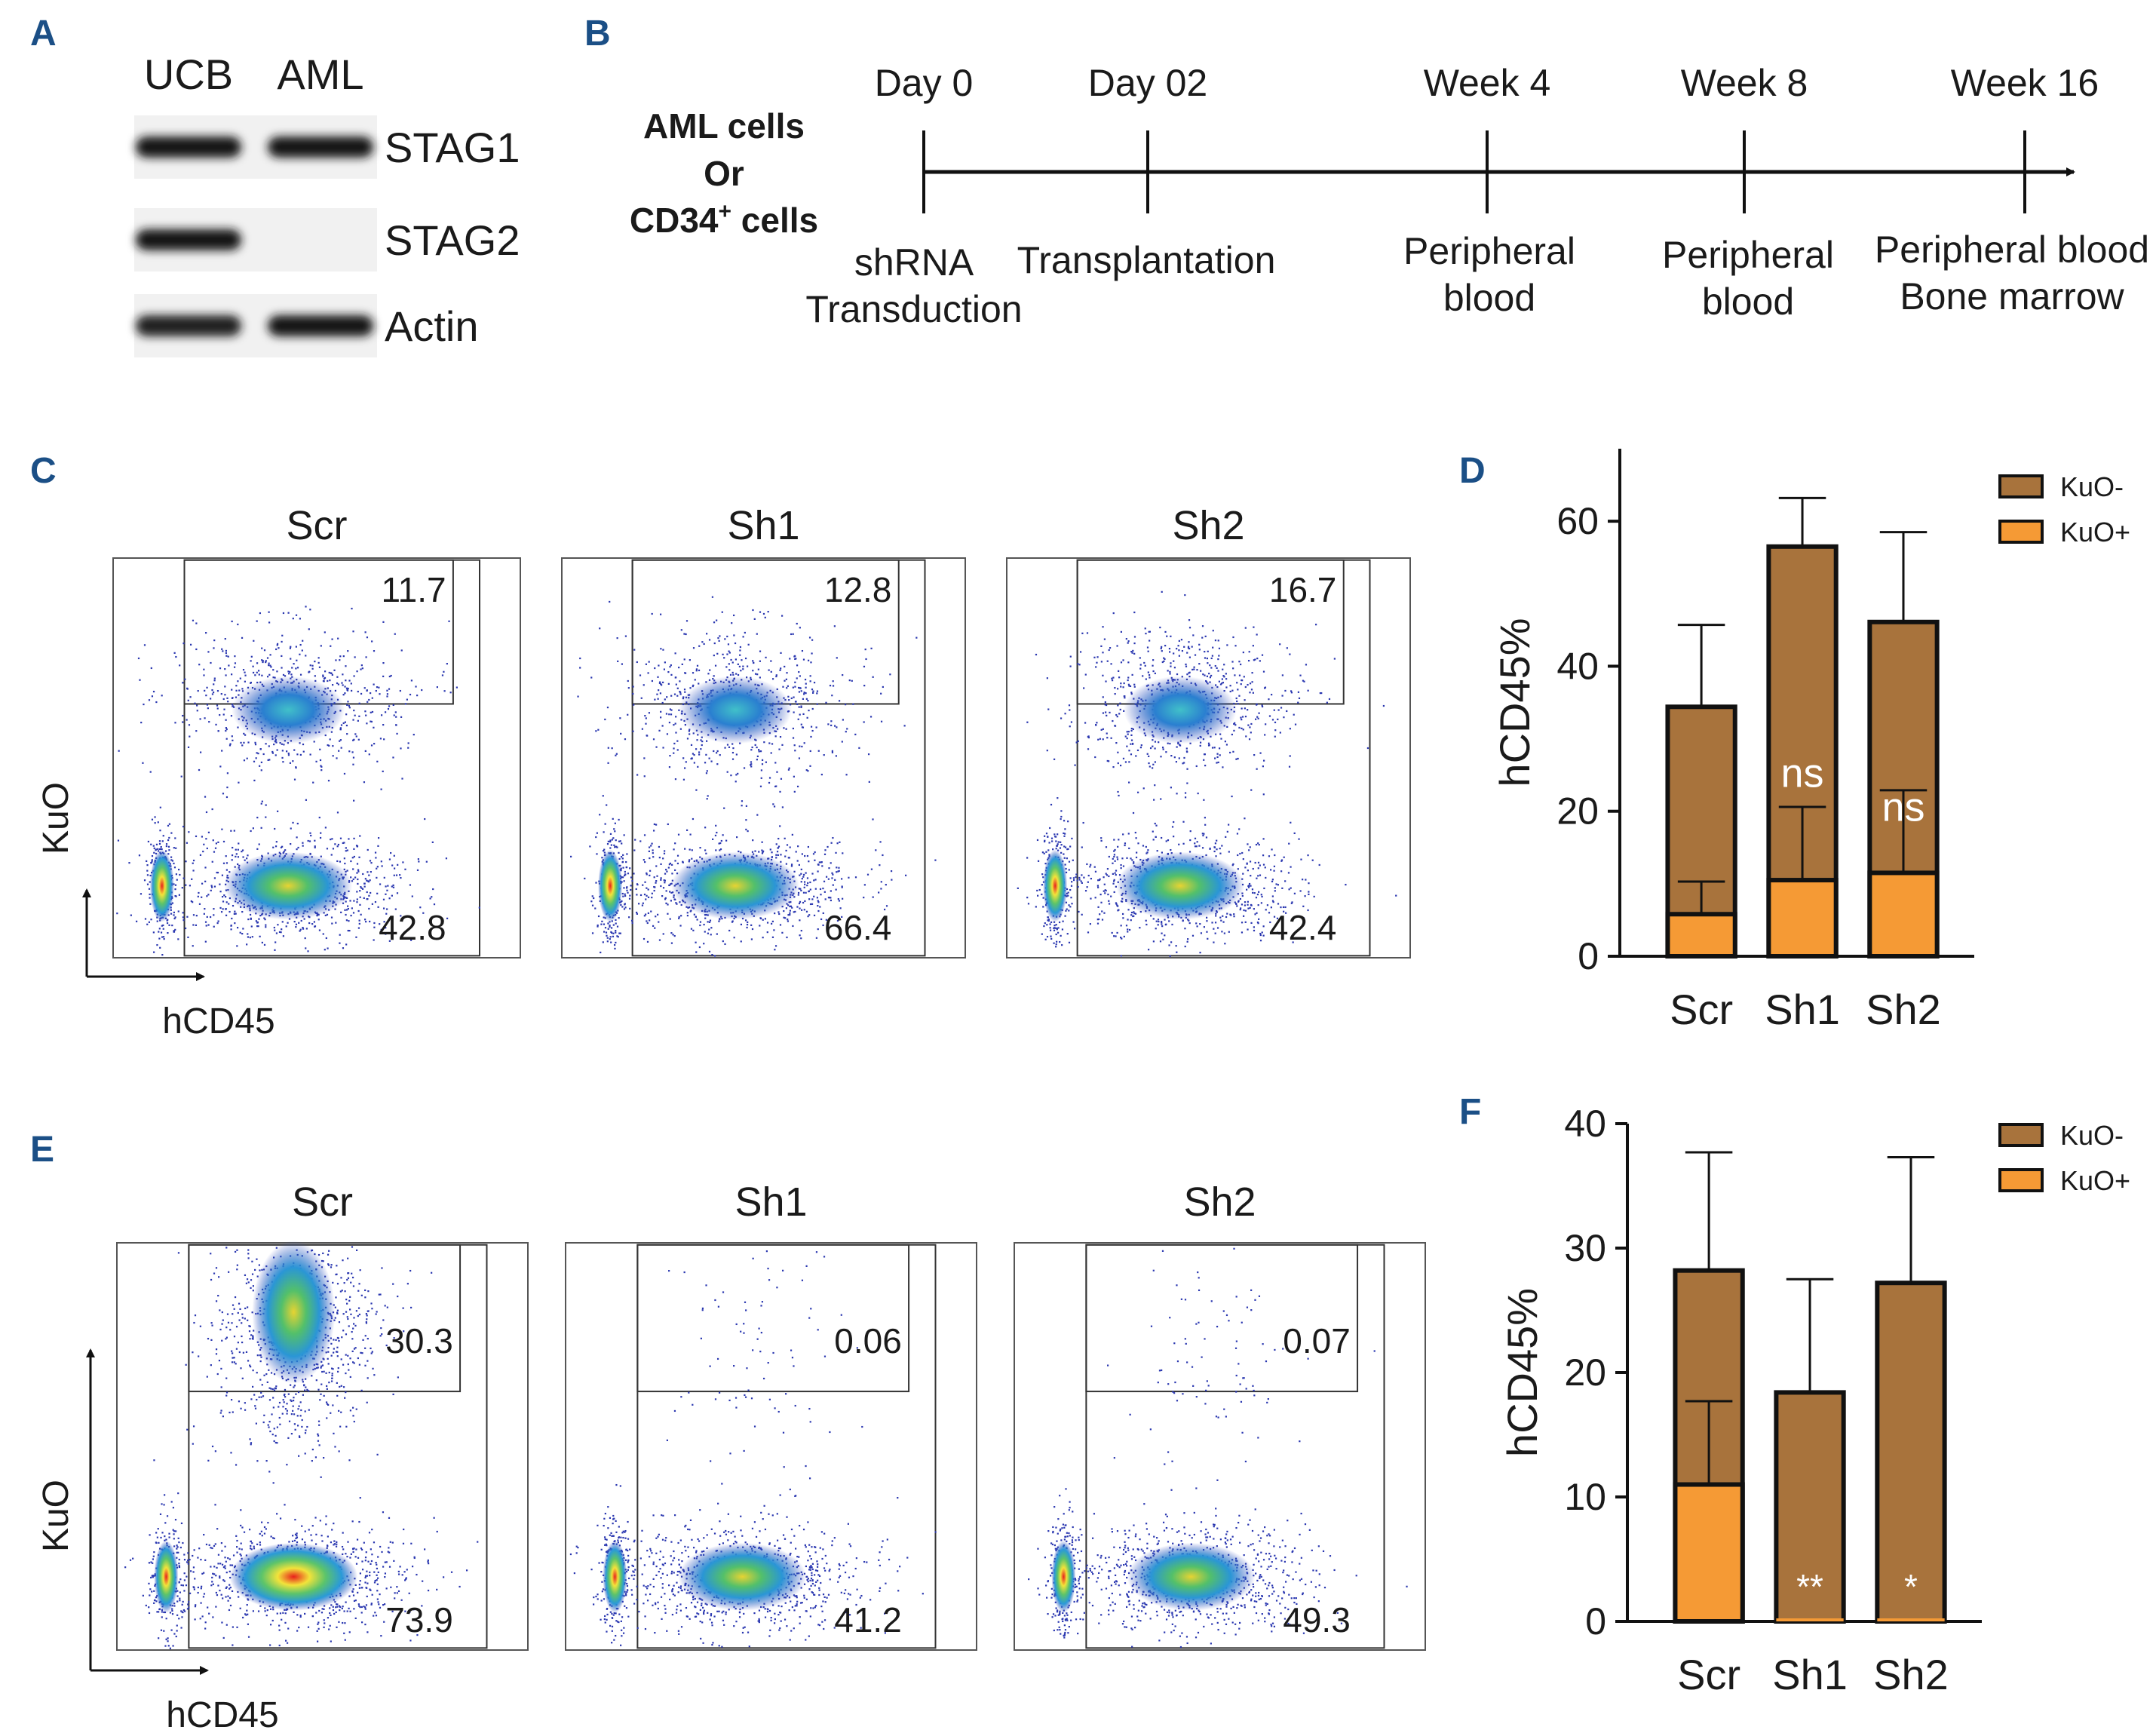  Describe the element at coordinates (1748, 255) in the screenshot. I see `event-detail-3-0: Peripheral` at that location.